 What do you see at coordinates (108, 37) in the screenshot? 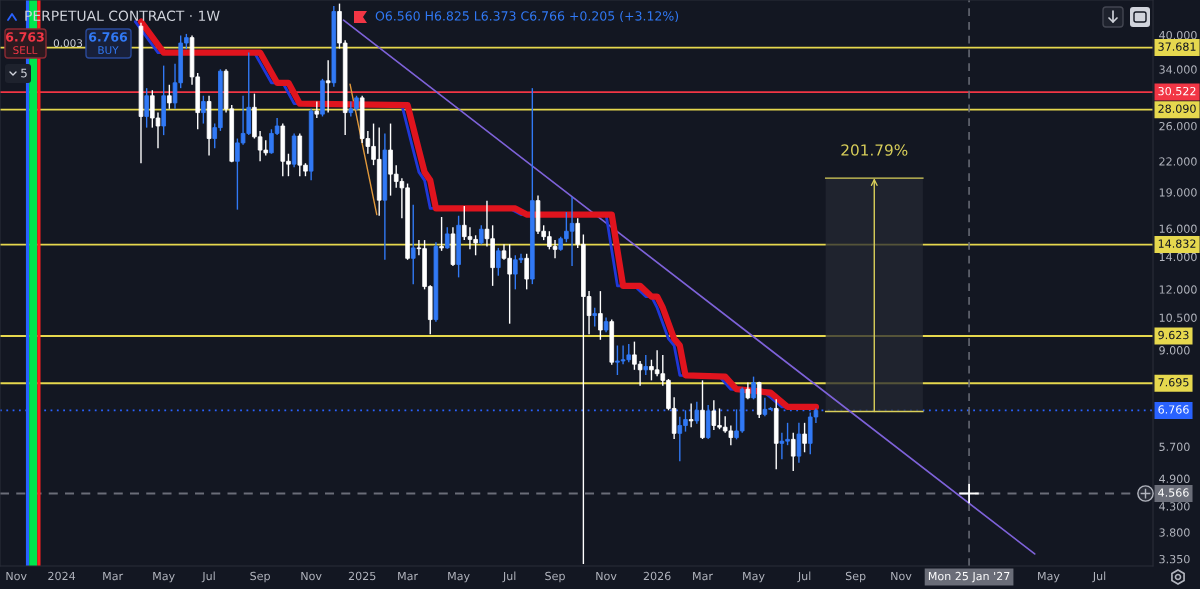
I see `annotation: 6.766` at bounding box center [108, 37].